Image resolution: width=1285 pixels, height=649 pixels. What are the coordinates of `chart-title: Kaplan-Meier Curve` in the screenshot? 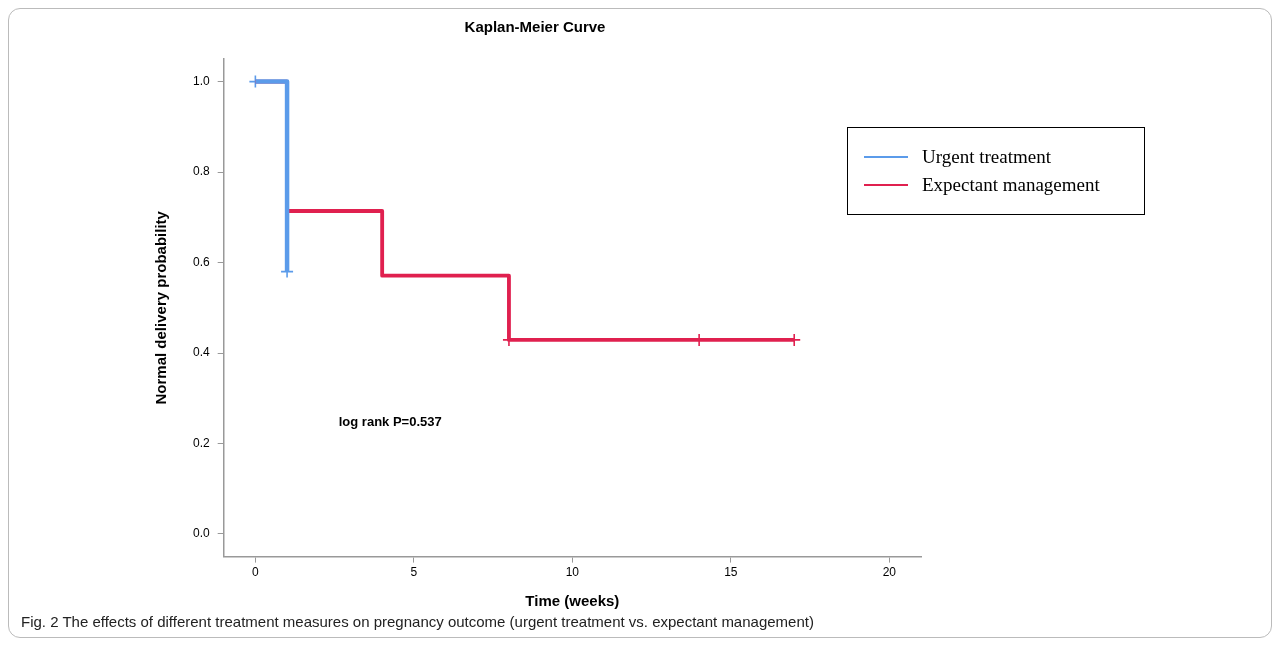 It's located at (535, 27).